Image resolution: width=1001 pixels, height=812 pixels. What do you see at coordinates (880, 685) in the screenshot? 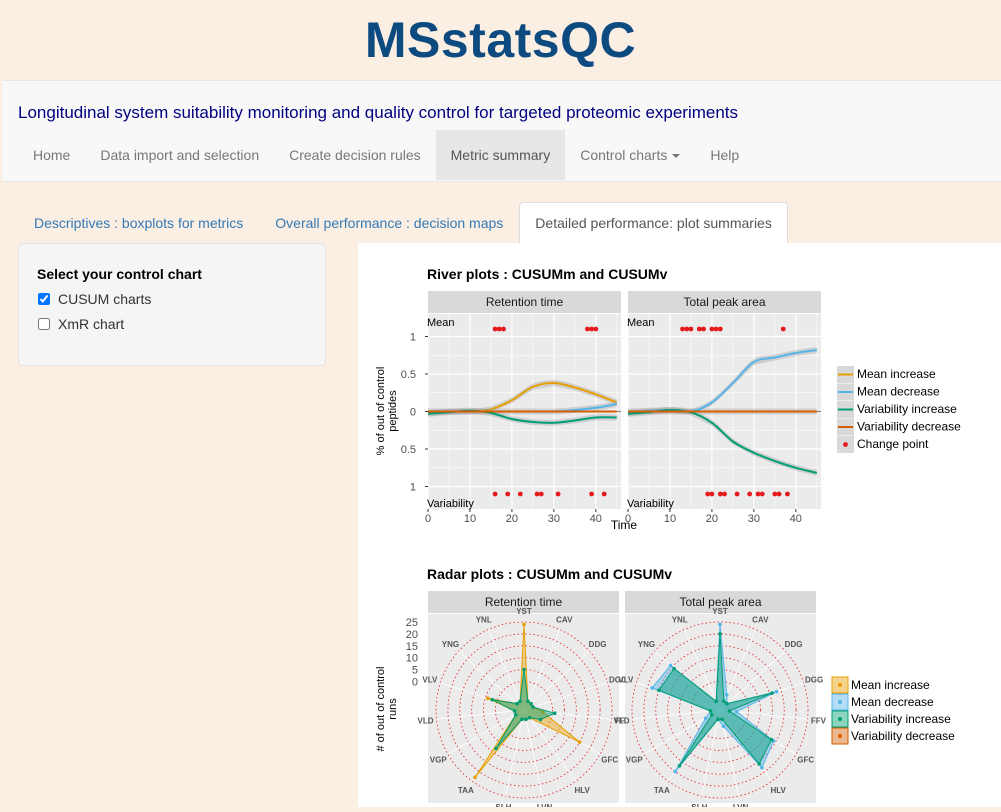
I see `radar-legend-item: Mean increase` at bounding box center [880, 685].